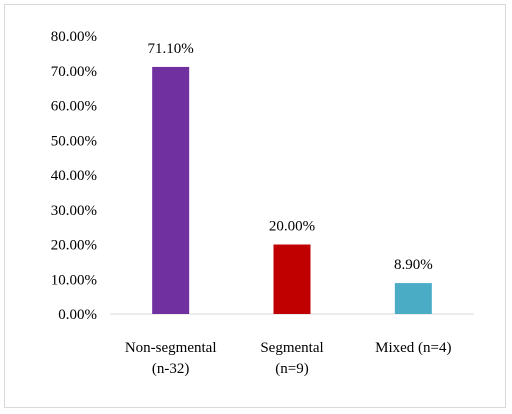 This screenshot has width=512, height=414. I want to click on category-label: Mixed (n=4), so click(413, 348).